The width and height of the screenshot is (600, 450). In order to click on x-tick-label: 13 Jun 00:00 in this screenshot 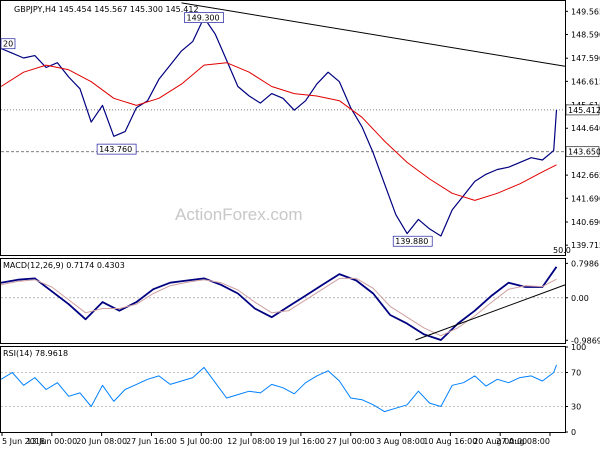, I will do `click(51, 441)`.